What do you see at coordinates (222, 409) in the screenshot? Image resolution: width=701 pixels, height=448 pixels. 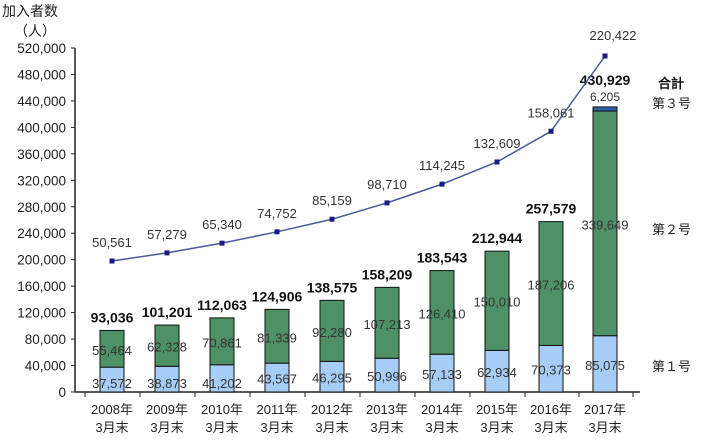 I see `x-tick-label: 2010年` at bounding box center [222, 409].